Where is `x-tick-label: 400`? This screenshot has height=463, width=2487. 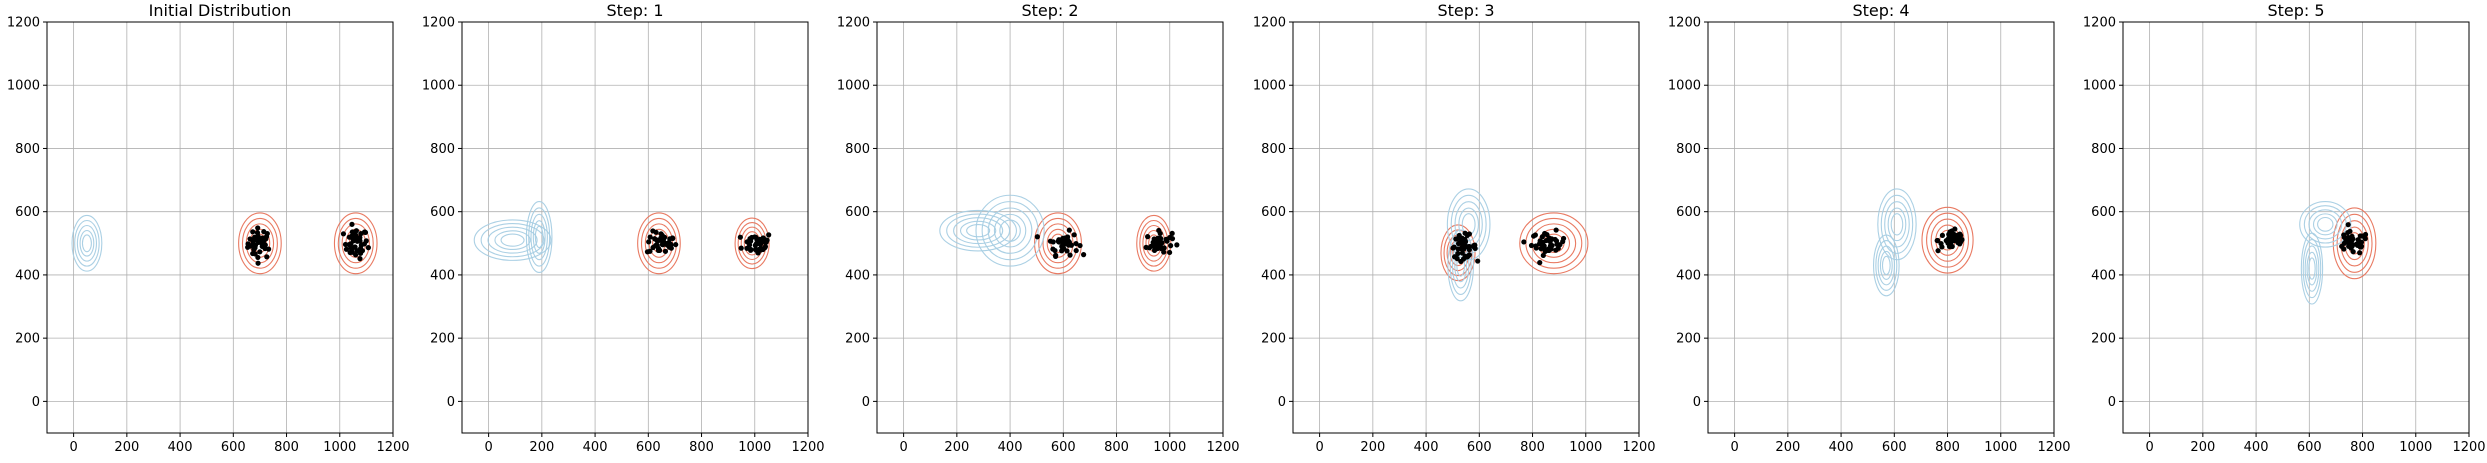 x-tick-label: 400 is located at coordinates (595, 447).